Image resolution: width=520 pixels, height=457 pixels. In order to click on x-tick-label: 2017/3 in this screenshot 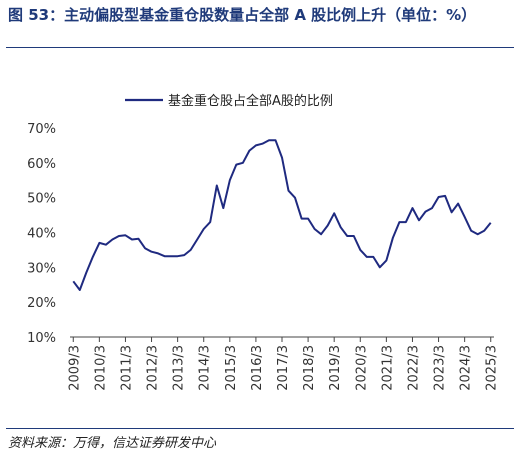, I will do `click(283, 368)`.